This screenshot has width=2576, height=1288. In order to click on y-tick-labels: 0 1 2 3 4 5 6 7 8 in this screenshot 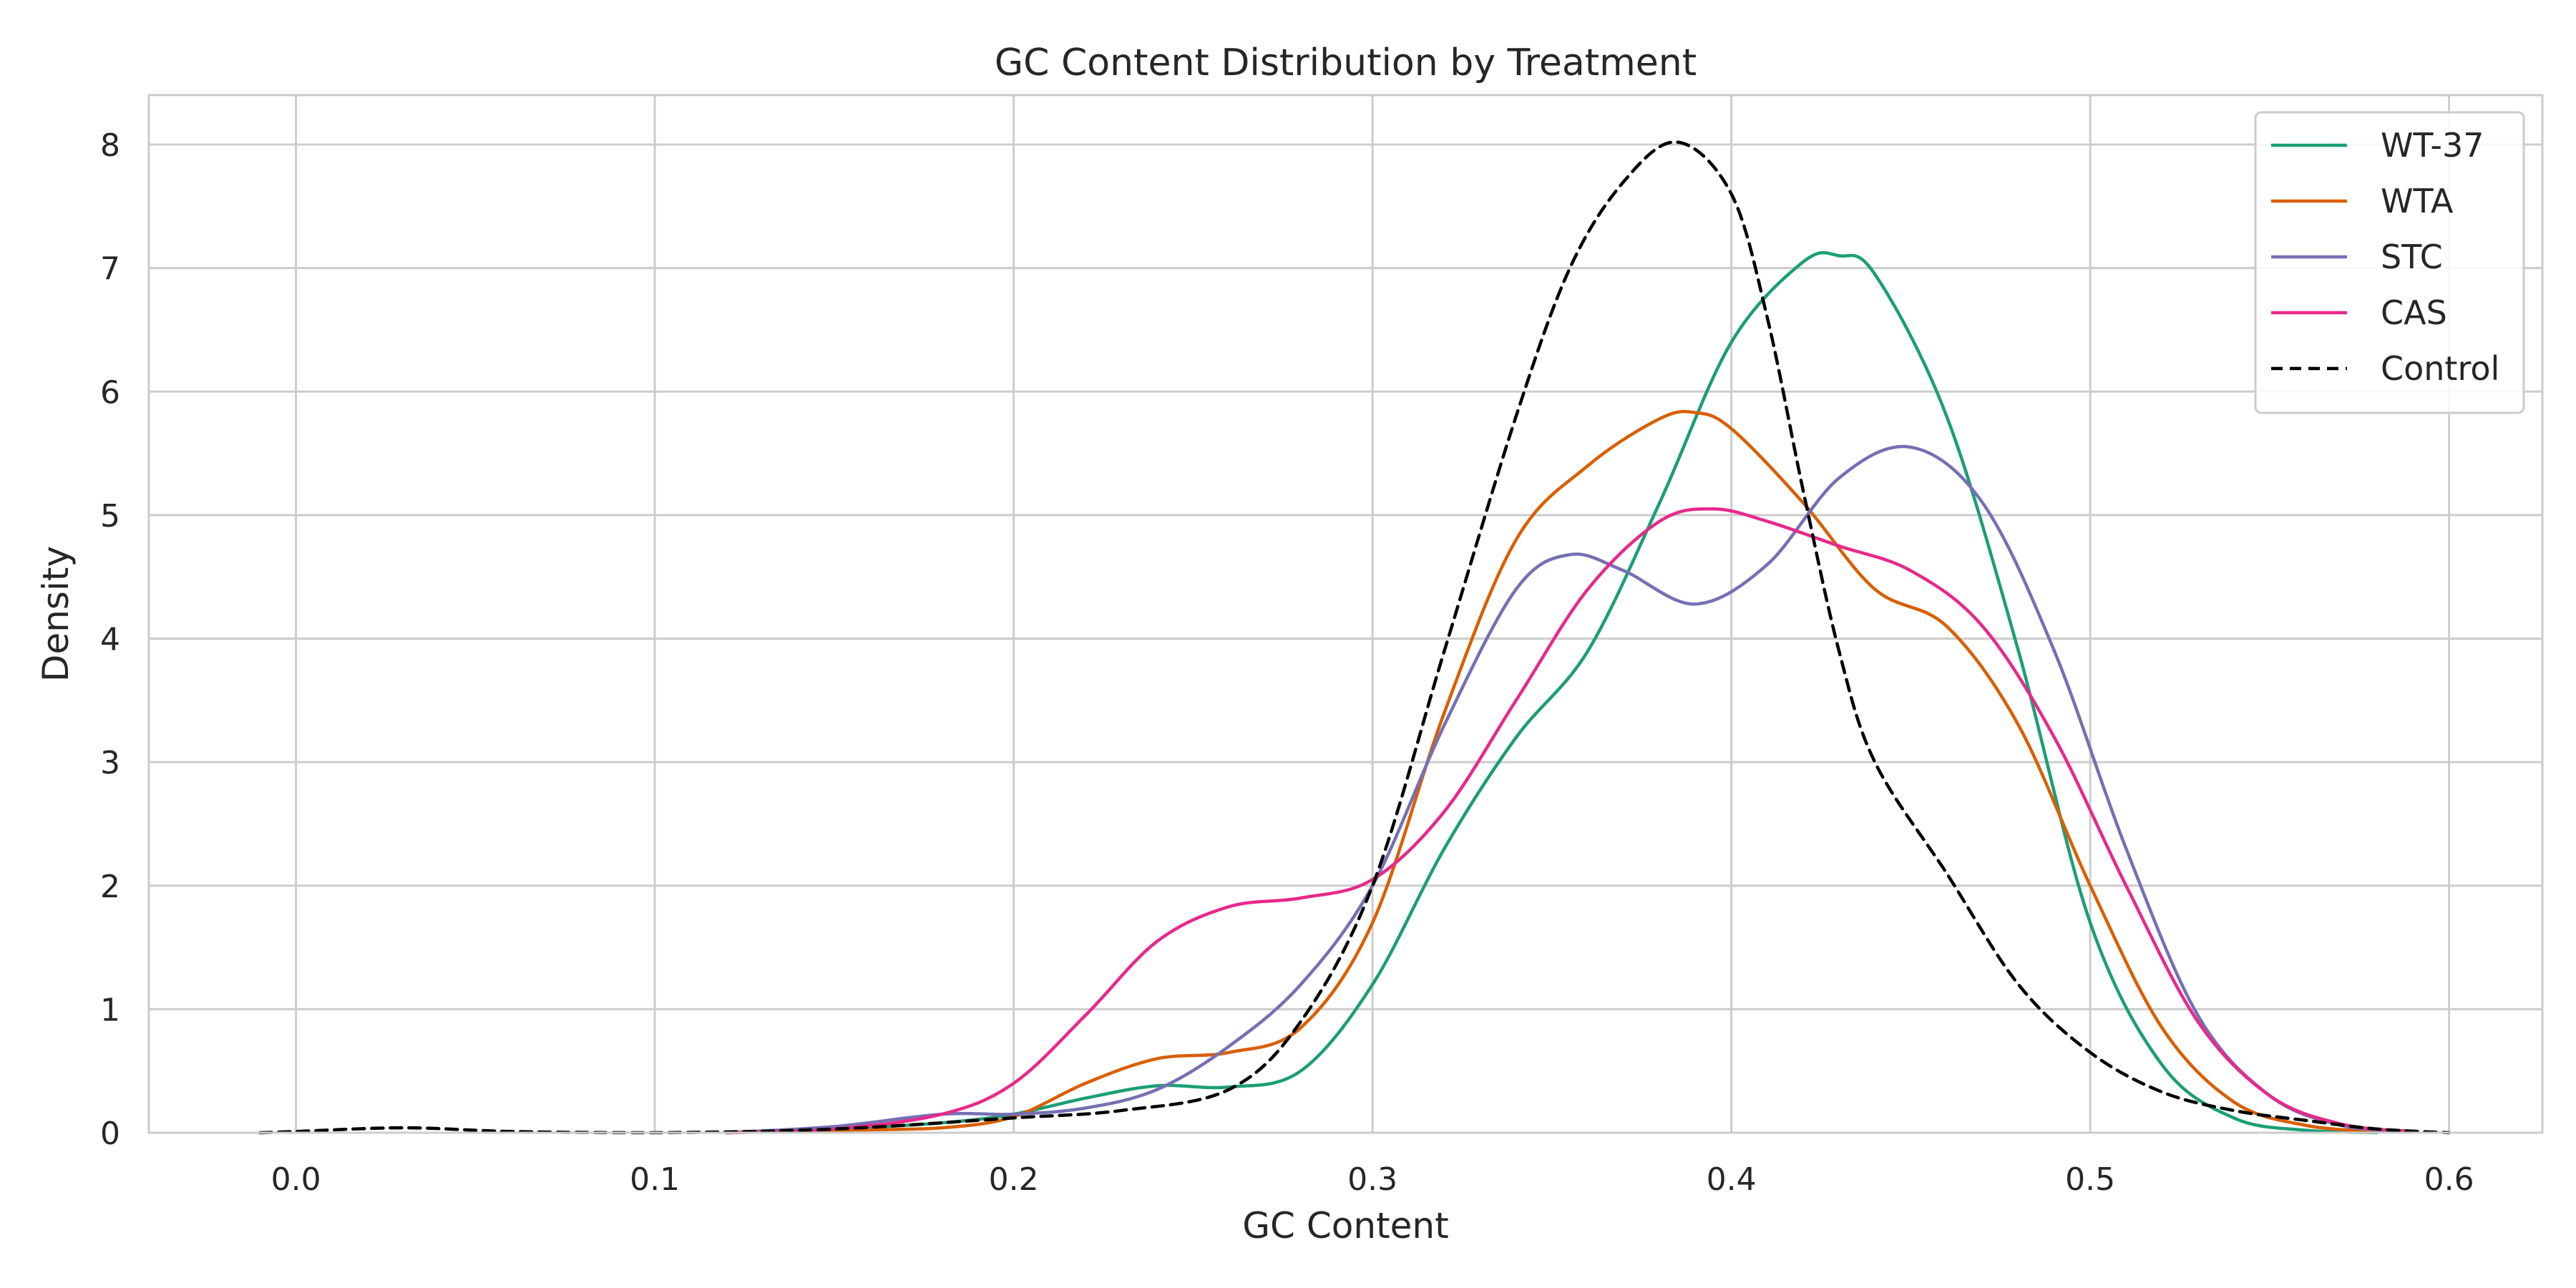, I will do `click(110, 639)`.